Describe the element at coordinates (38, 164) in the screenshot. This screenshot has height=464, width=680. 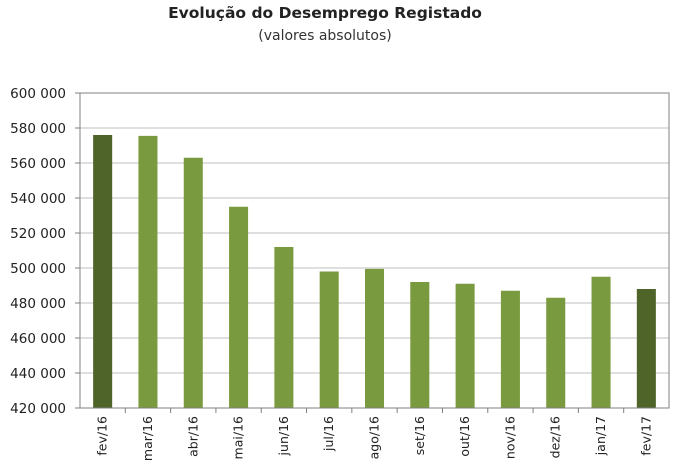
I see `y-tick-label: 560 000` at that location.